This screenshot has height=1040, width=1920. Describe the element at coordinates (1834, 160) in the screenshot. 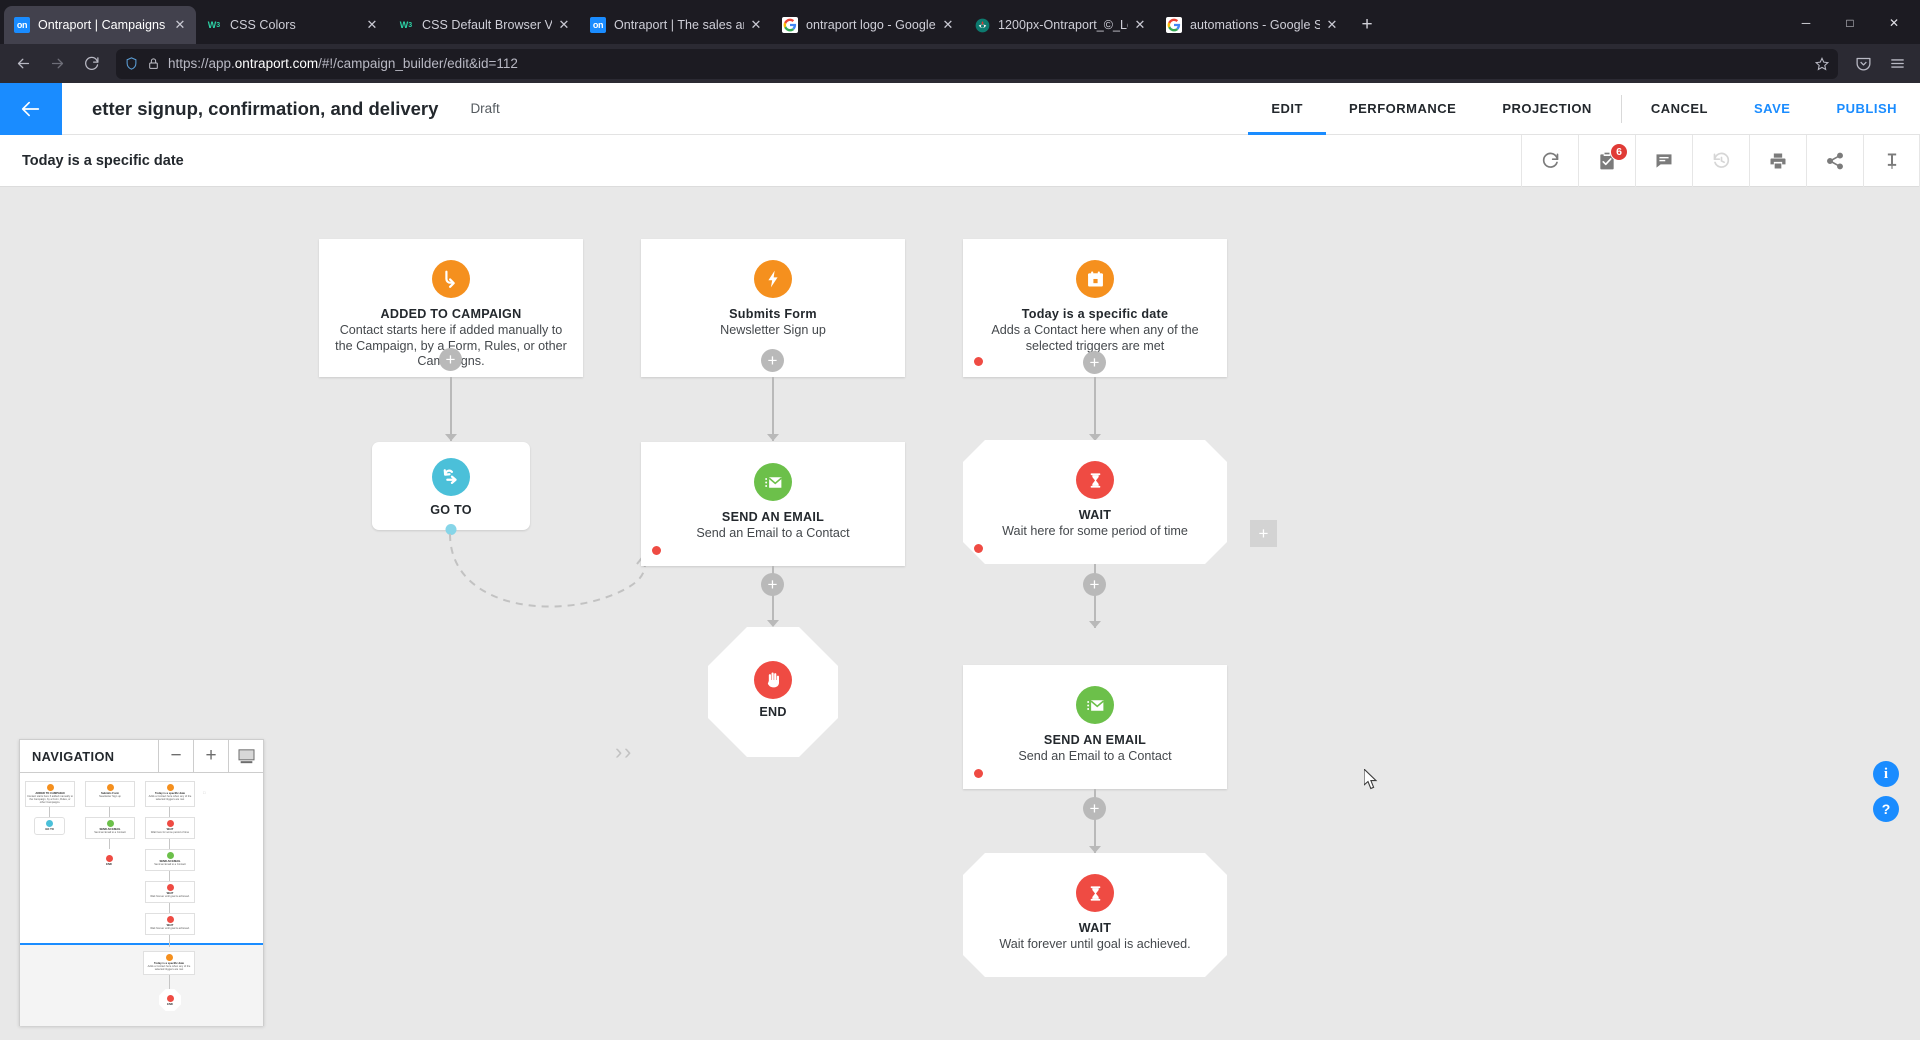

I see `share-icon` at that location.